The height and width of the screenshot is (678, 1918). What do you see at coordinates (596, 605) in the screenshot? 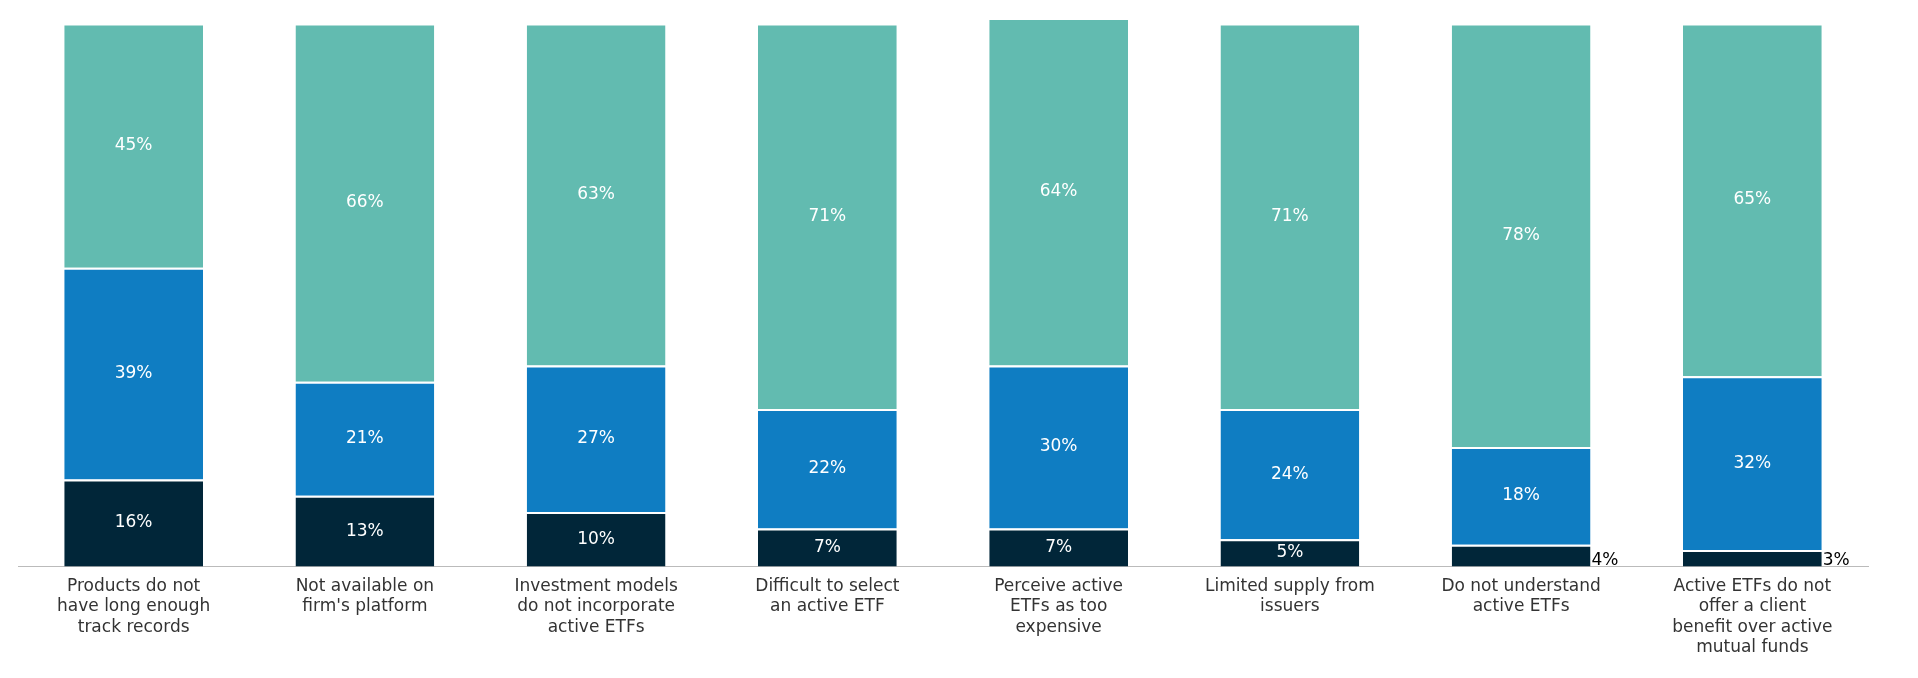
I see `x-tick-label: Investment models do not incorporate active ETFs` at bounding box center [596, 605].